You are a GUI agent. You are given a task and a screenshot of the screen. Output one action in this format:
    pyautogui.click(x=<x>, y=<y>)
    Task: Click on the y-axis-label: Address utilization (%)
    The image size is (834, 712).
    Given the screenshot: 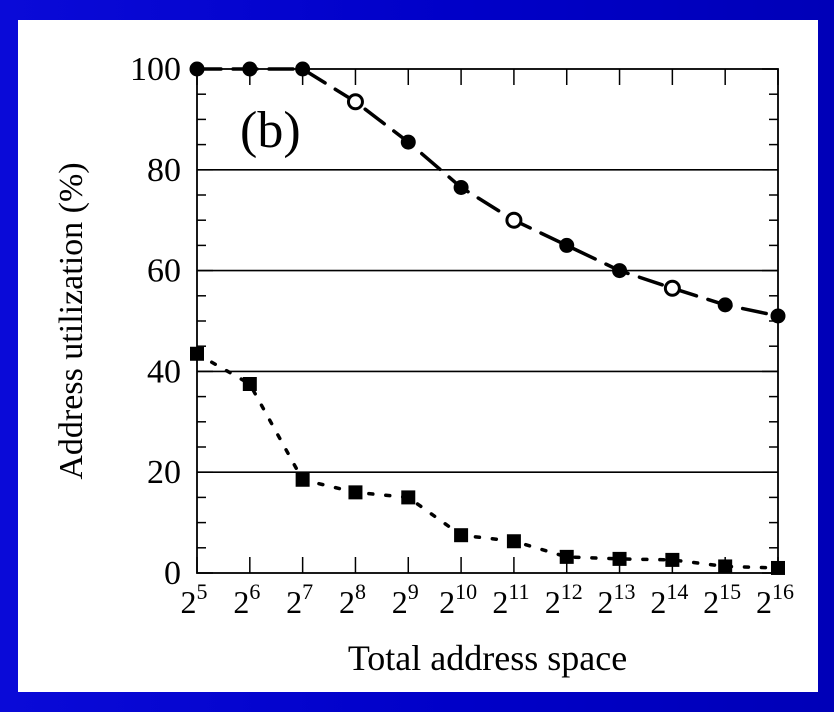 What is the action you would take?
    pyautogui.click(x=71, y=320)
    